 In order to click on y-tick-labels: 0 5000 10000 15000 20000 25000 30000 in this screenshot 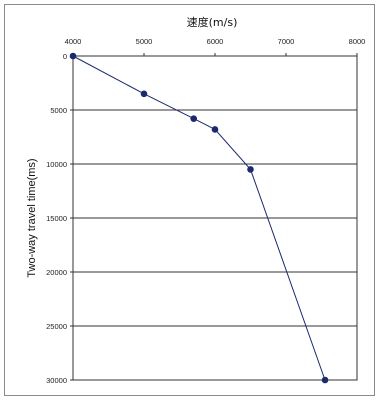, I will do `click(59, 218)`.